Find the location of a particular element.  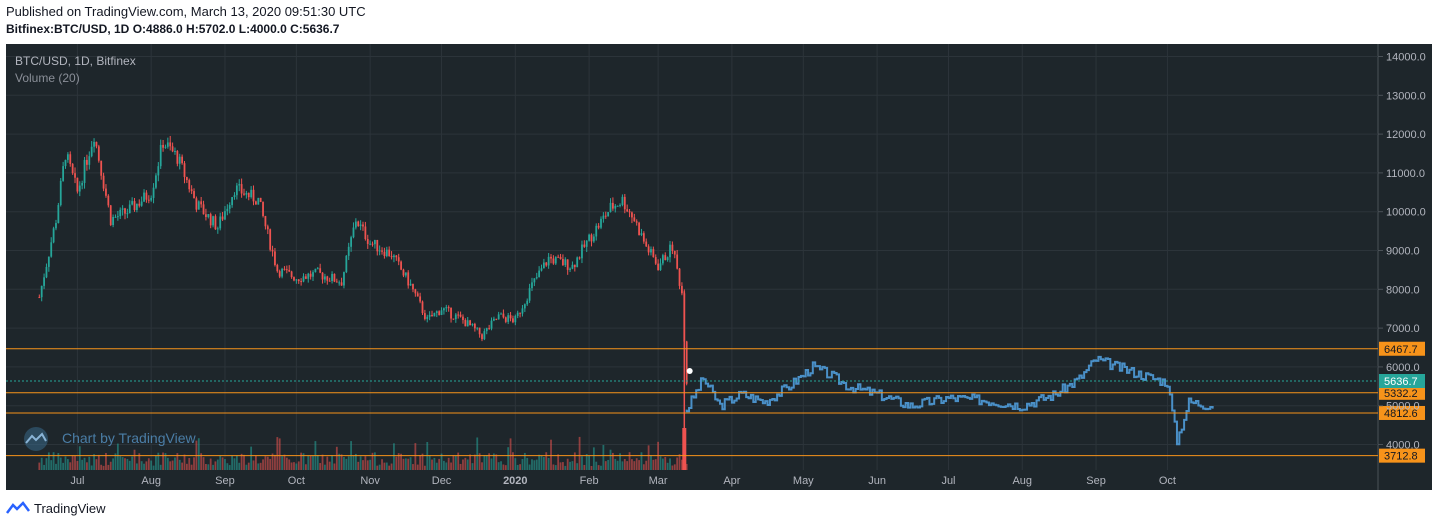

tradingview-icon is located at coordinates (18, 507).